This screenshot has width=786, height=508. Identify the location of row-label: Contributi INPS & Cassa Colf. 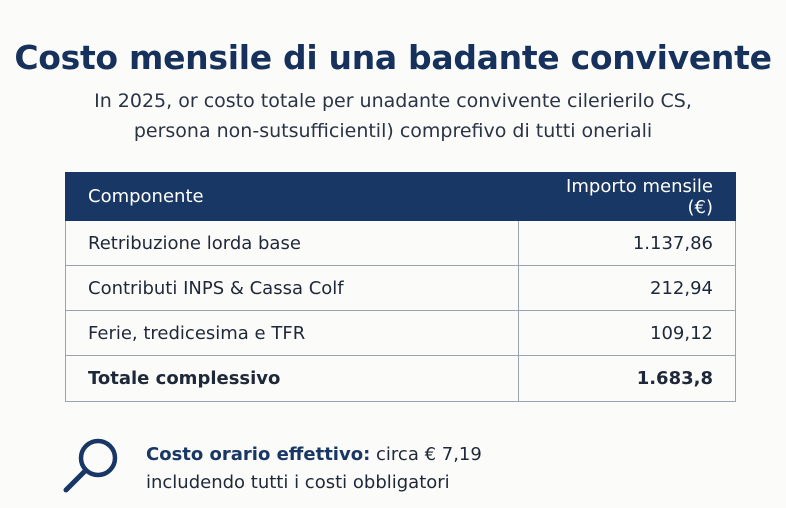
(292, 288).